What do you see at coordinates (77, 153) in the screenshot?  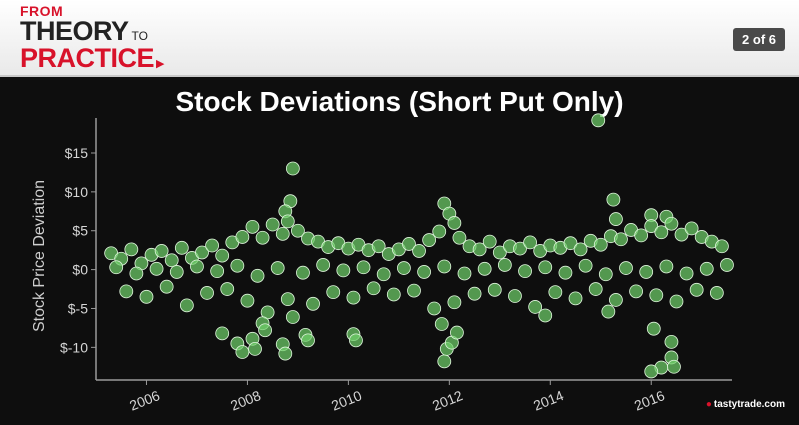 I see `y-tick-label: $15` at bounding box center [77, 153].